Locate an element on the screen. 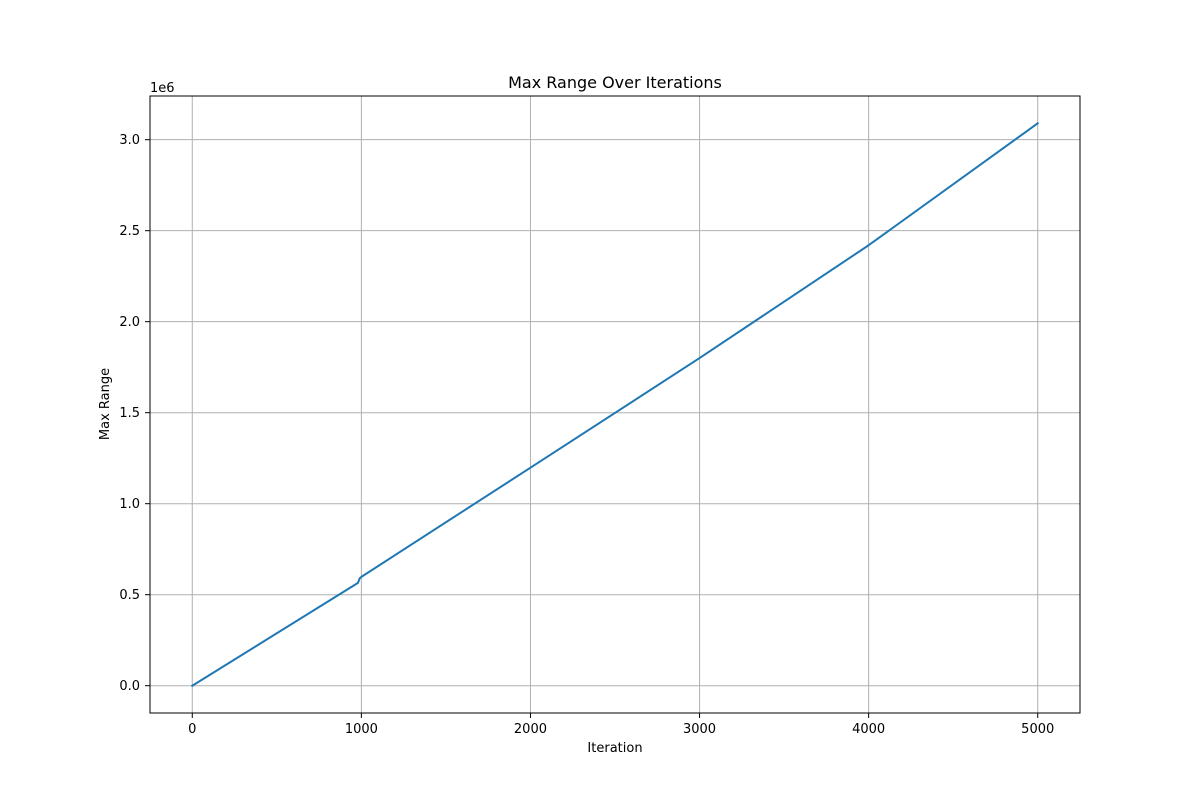 The width and height of the screenshot is (1200, 800). y-axis-offset-label: 1e6 is located at coordinates (162, 88).